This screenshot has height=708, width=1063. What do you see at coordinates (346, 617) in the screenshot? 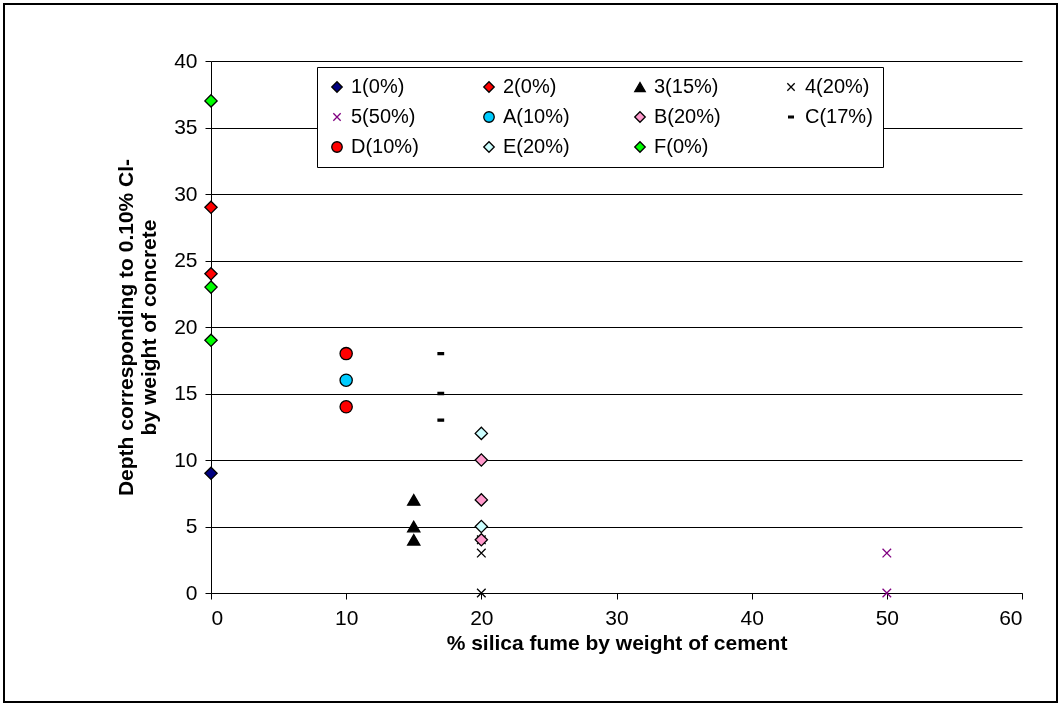
I see `x-tick-label: 10` at bounding box center [346, 617].